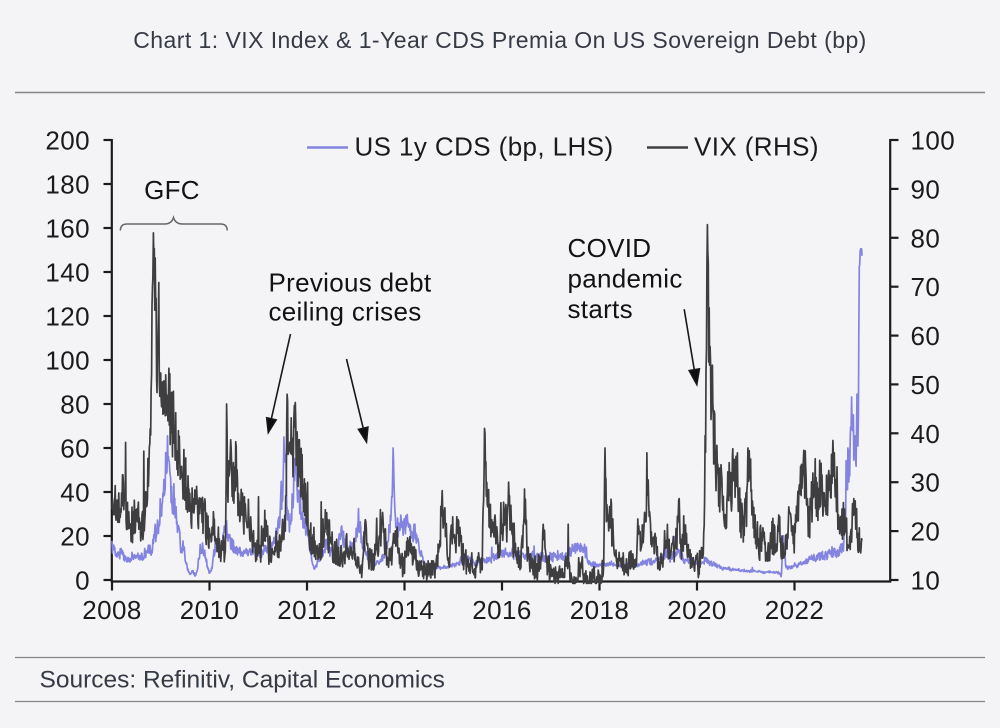 The height and width of the screenshot is (728, 1000). I want to click on svg-text: 2022, so click(794, 610).